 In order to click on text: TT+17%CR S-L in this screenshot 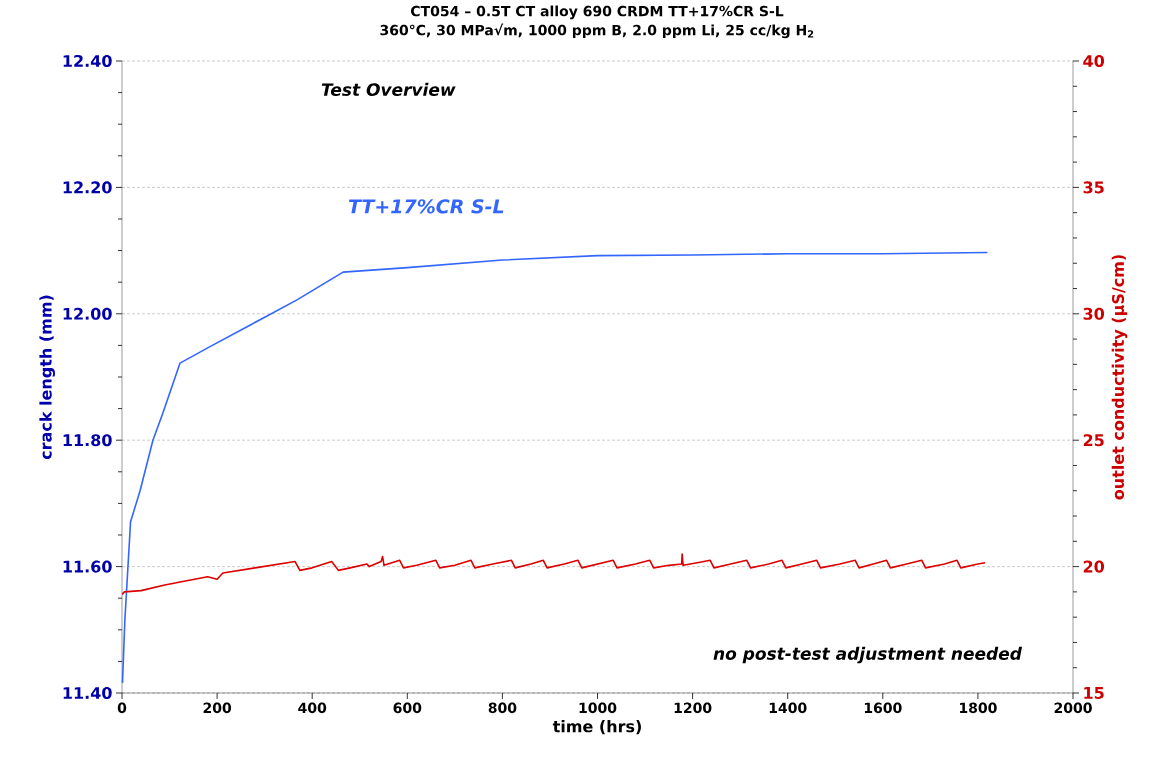, I will do `click(426, 206)`.